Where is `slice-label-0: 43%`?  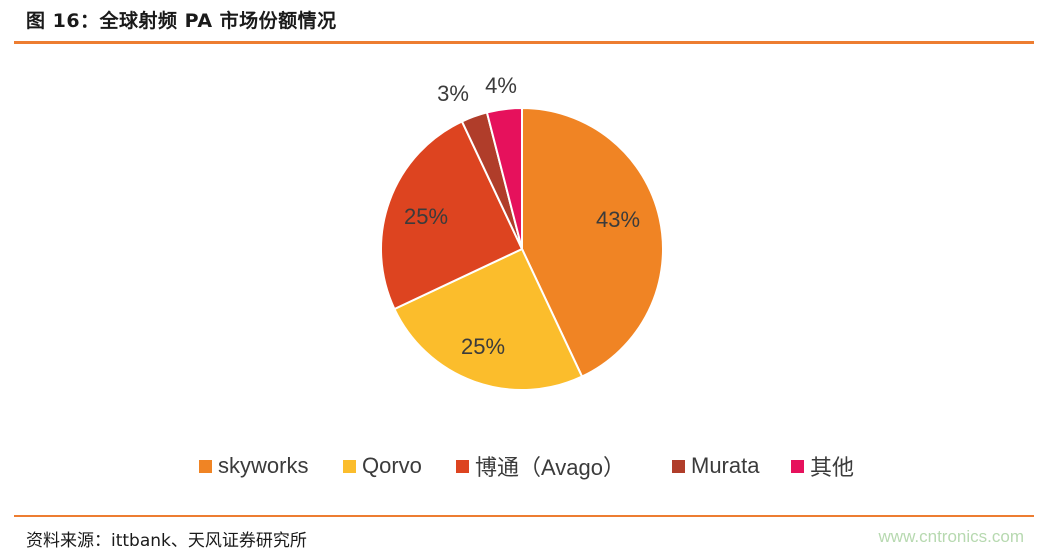
slice-label-0: 43% is located at coordinates (618, 219).